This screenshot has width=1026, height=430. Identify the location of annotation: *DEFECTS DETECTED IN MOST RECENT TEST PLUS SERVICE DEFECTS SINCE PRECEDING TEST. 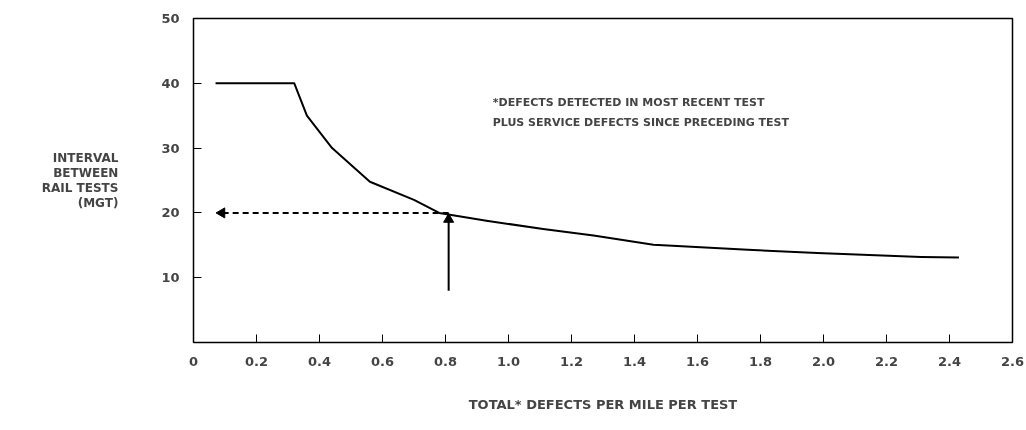
(641, 112).